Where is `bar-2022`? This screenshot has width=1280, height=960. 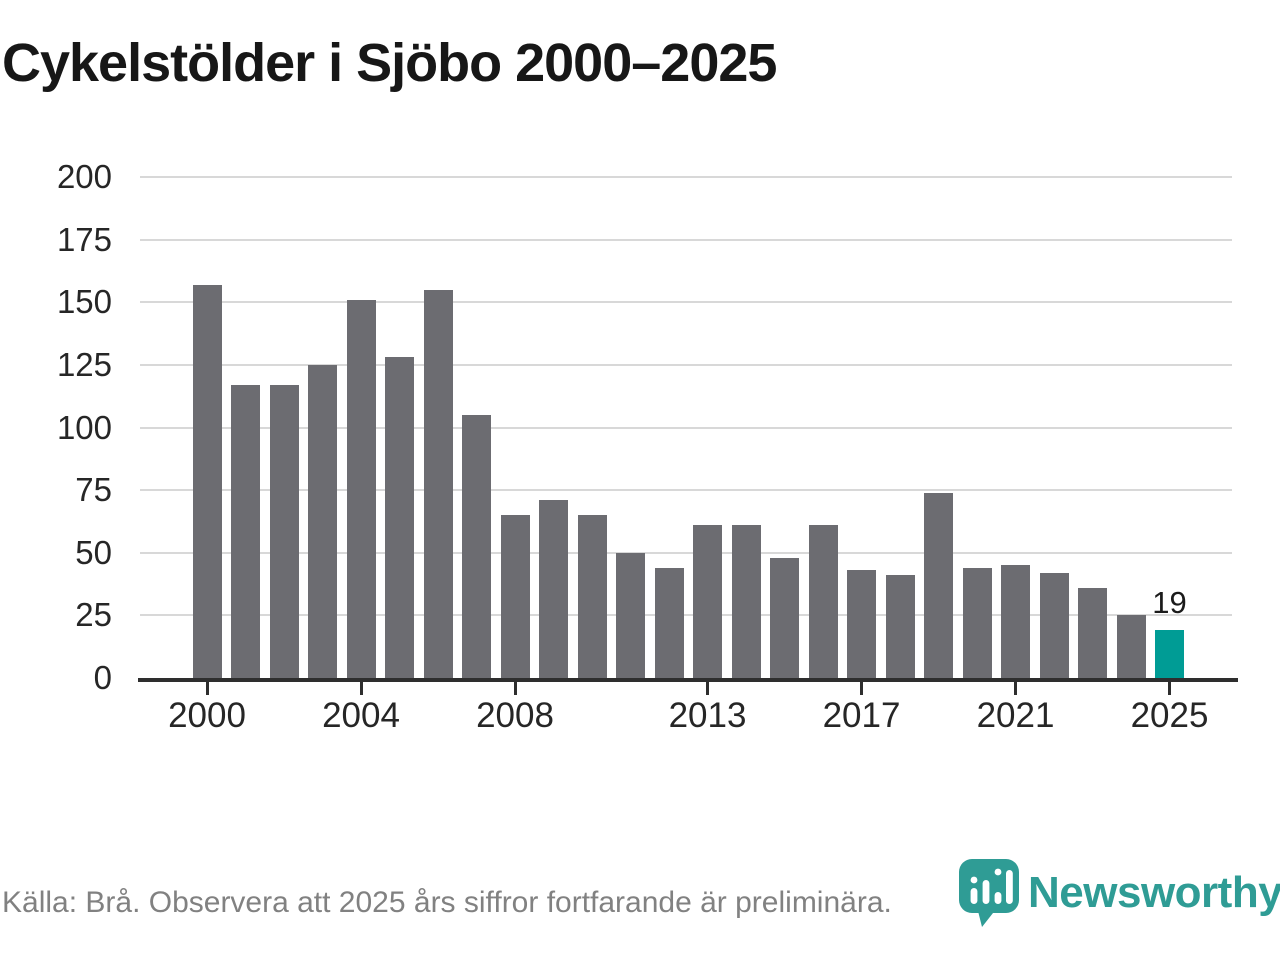
bar-2022 is located at coordinates (1054, 625).